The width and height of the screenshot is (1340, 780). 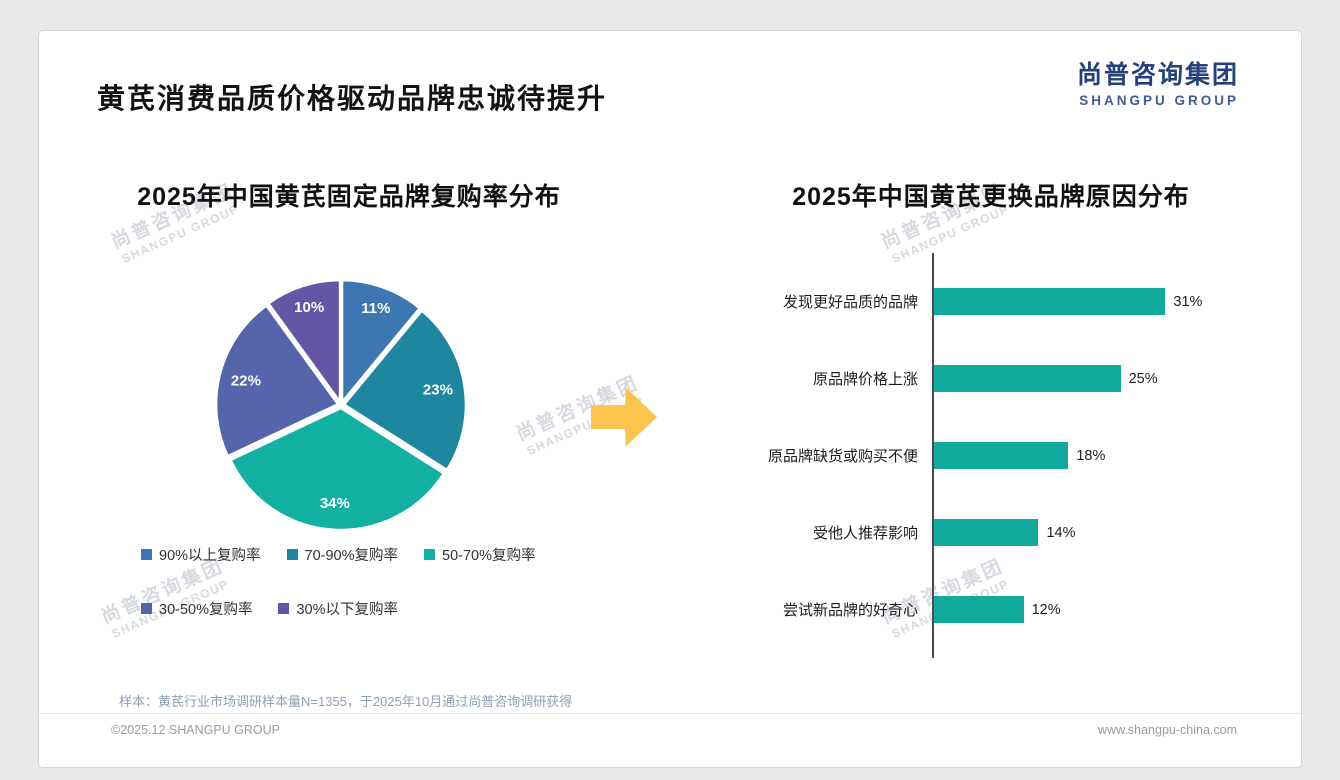 I want to click on legend-item: 90%以上复购率, so click(x=201, y=554).